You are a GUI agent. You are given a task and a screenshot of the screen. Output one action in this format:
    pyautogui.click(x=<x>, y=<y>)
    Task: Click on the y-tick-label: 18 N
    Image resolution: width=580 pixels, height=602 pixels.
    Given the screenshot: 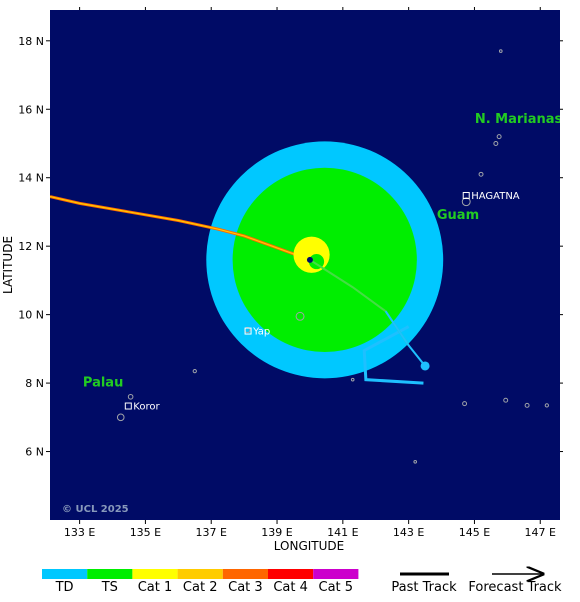 What is the action you would take?
    pyautogui.click(x=31, y=41)
    